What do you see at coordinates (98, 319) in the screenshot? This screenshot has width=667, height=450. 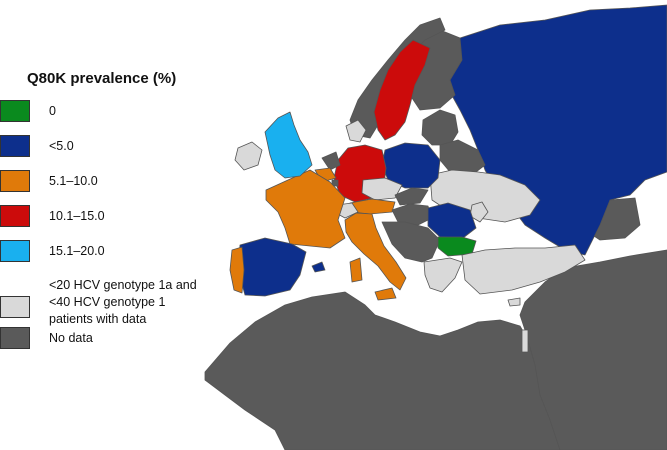 I see `legend-label-line: patients with data` at bounding box center [98, 319].